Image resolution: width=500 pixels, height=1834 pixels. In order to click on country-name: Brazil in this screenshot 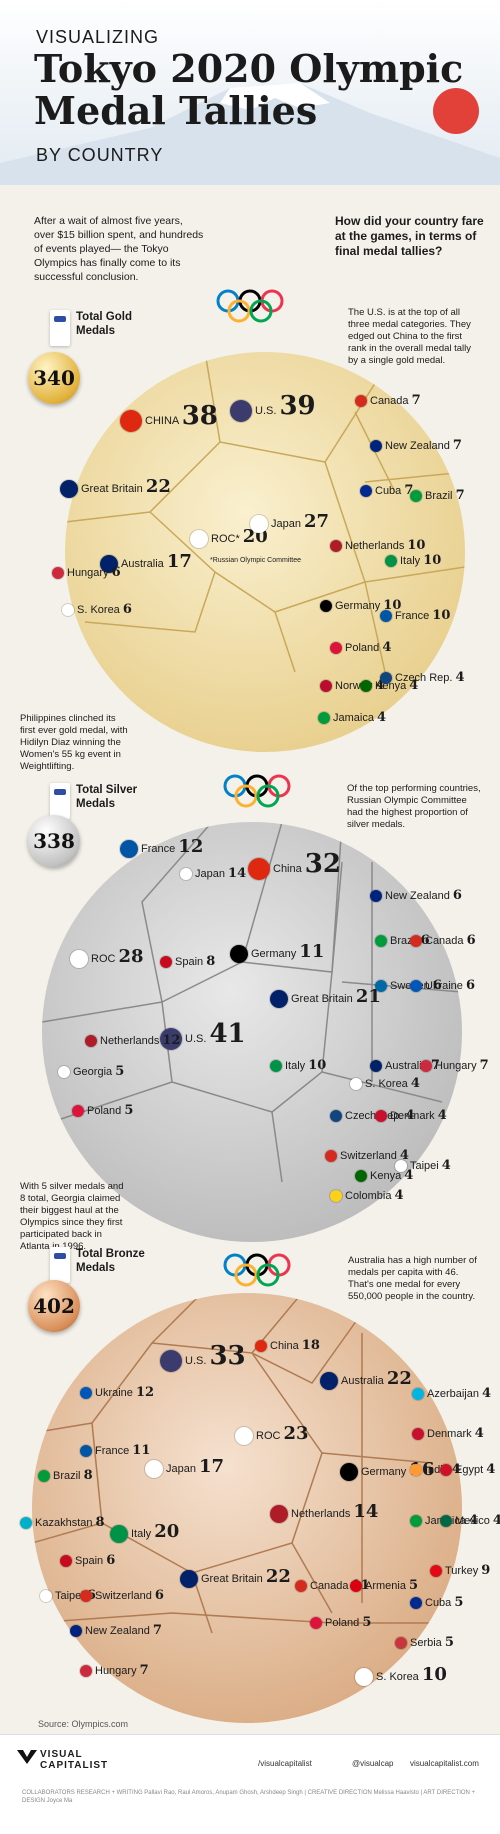, I will do `click(440, 496)`.